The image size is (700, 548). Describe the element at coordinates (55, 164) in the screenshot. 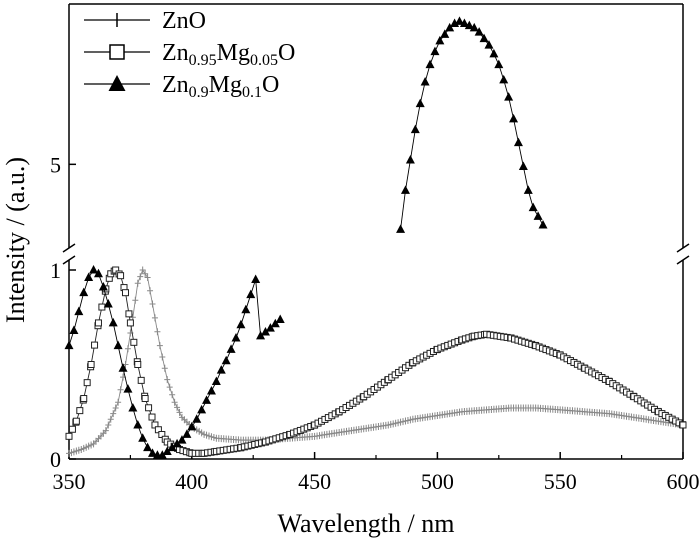

I see `y-tick-label: 5` at that location.